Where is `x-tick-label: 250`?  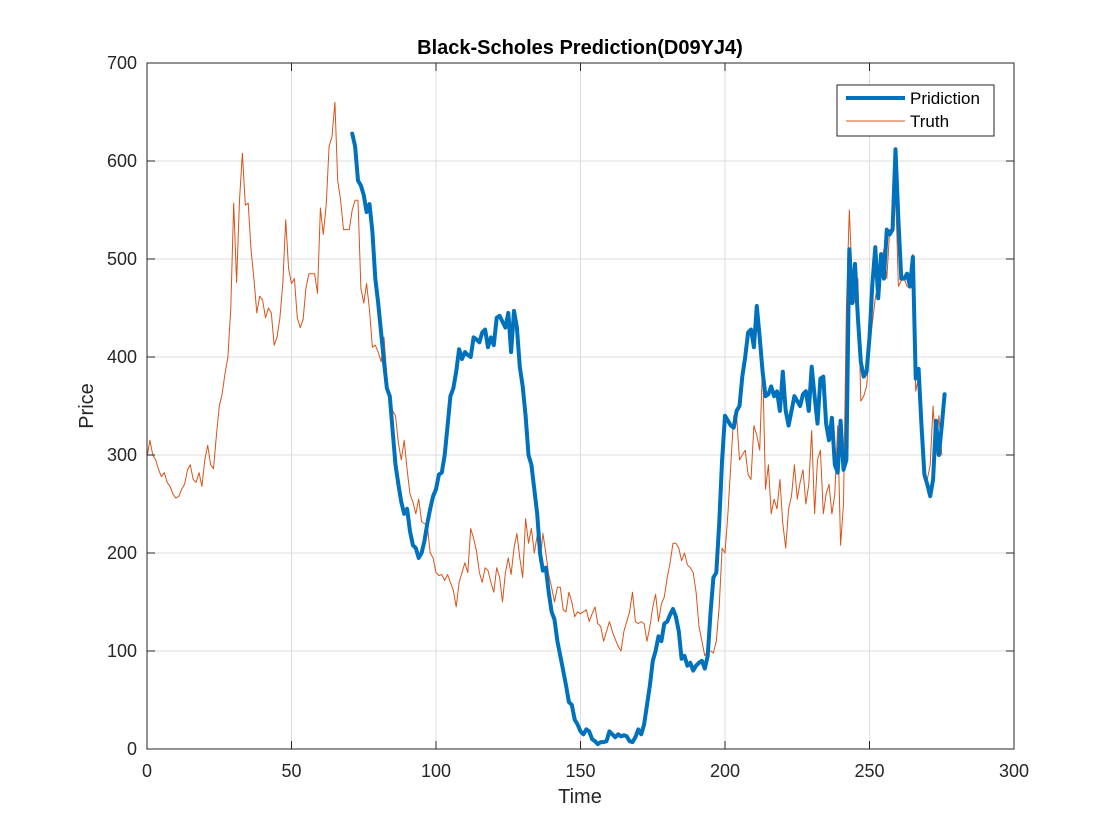 x-tick-label: 250 is located at coordinates (869, 771).